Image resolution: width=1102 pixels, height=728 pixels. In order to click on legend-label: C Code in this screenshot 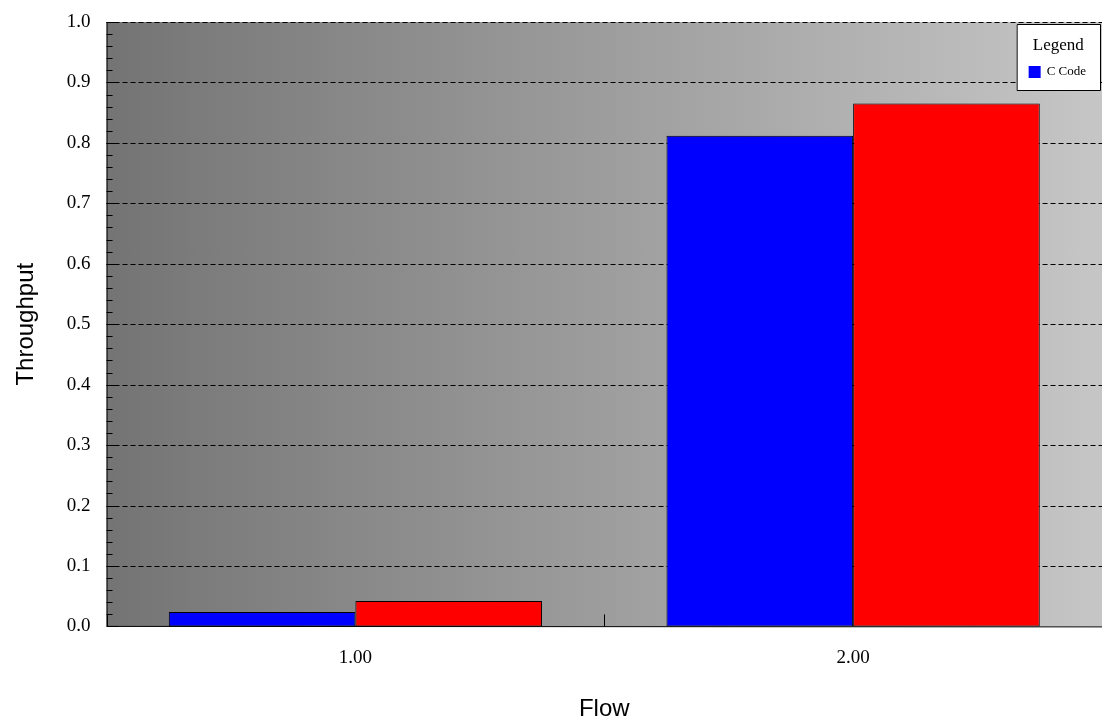, I will do `click(1066, 71)`.